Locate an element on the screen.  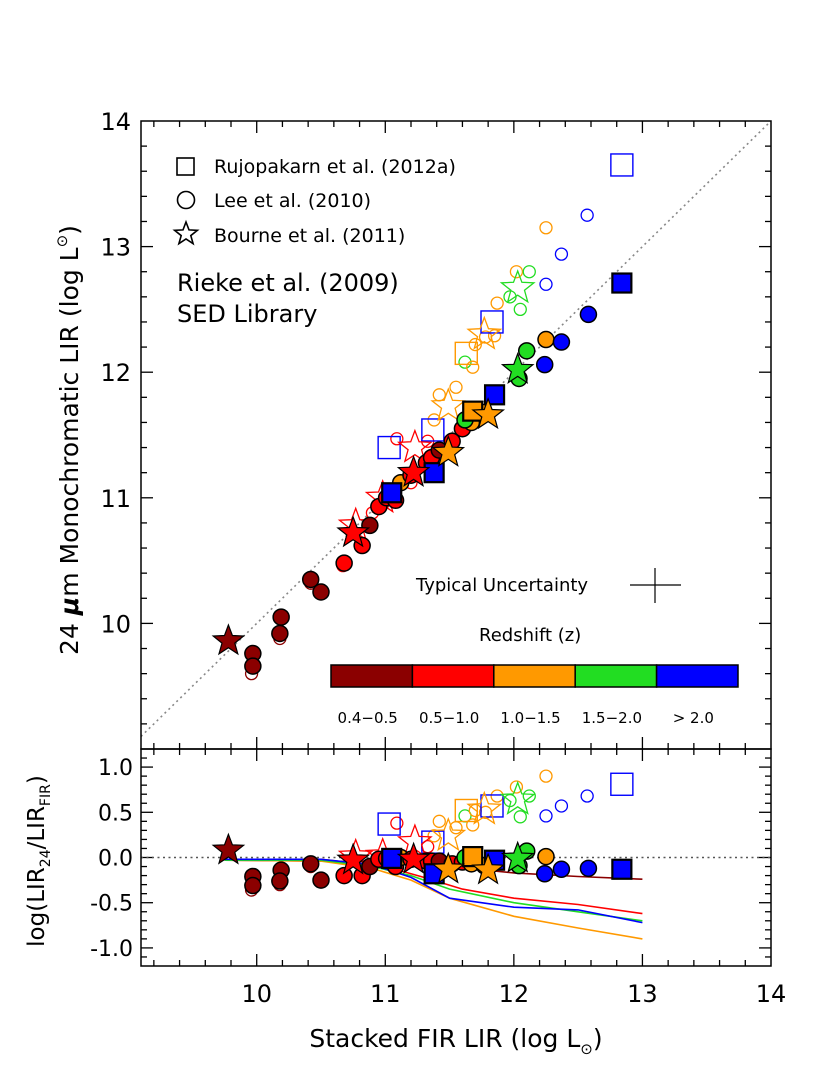
colorbar-bin-label: 1.5−2.0 is located at coordinates (612, 718).